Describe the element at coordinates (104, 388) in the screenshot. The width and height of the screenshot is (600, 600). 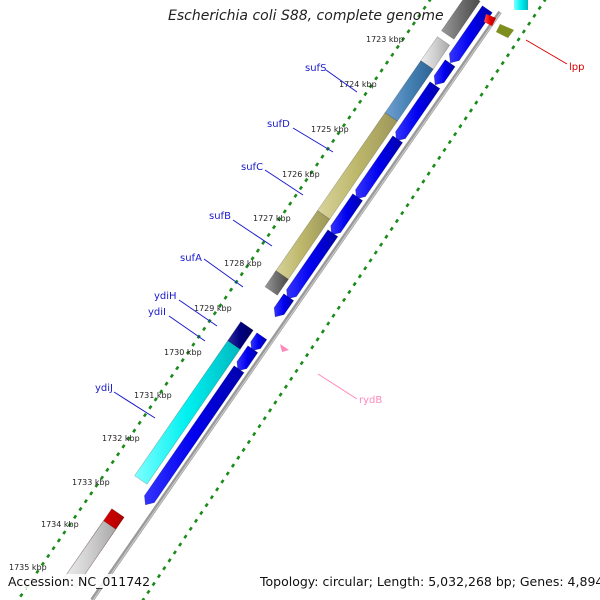
I see `gene-label-ydiJ: ydiJ` at that location.